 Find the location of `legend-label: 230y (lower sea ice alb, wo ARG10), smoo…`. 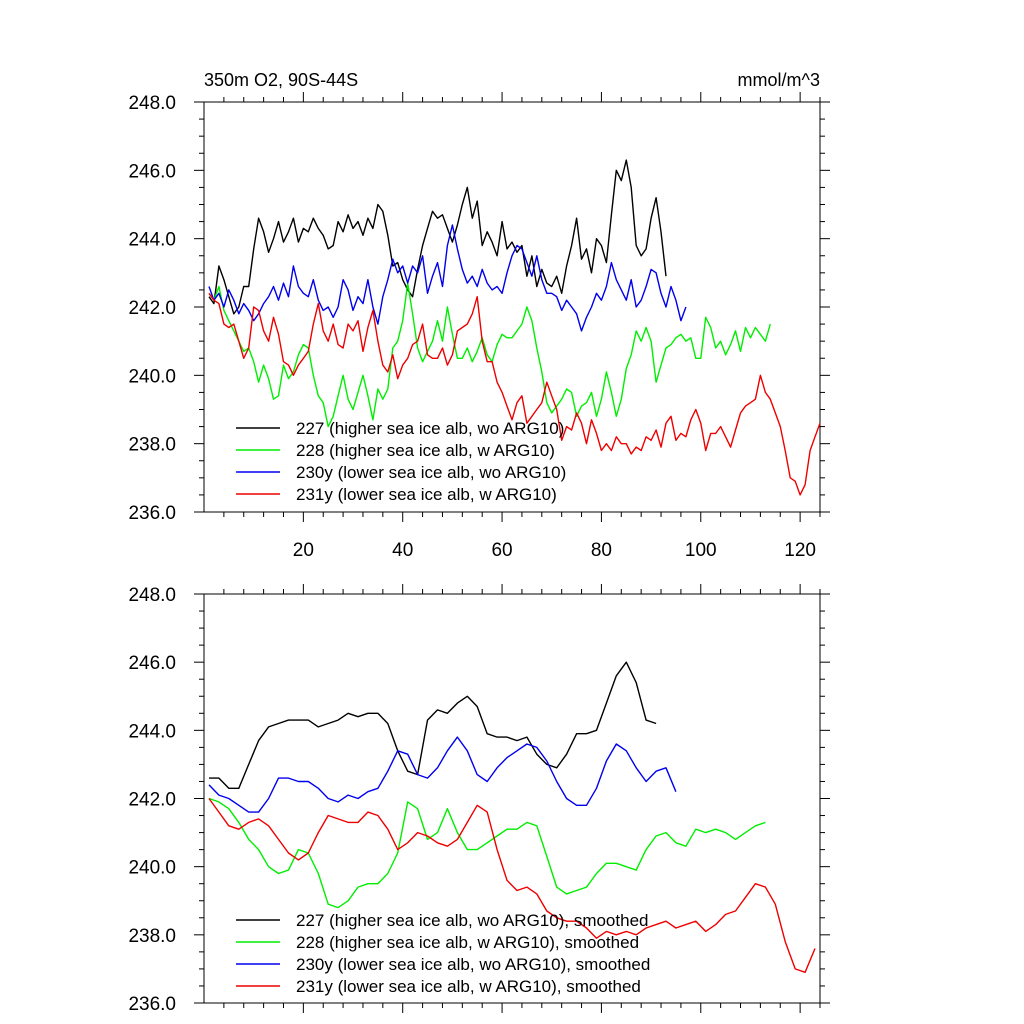

legend-label: 230y (lower sea ice alb, wo ARG10), smoo… is located at coordinates (473, 964).